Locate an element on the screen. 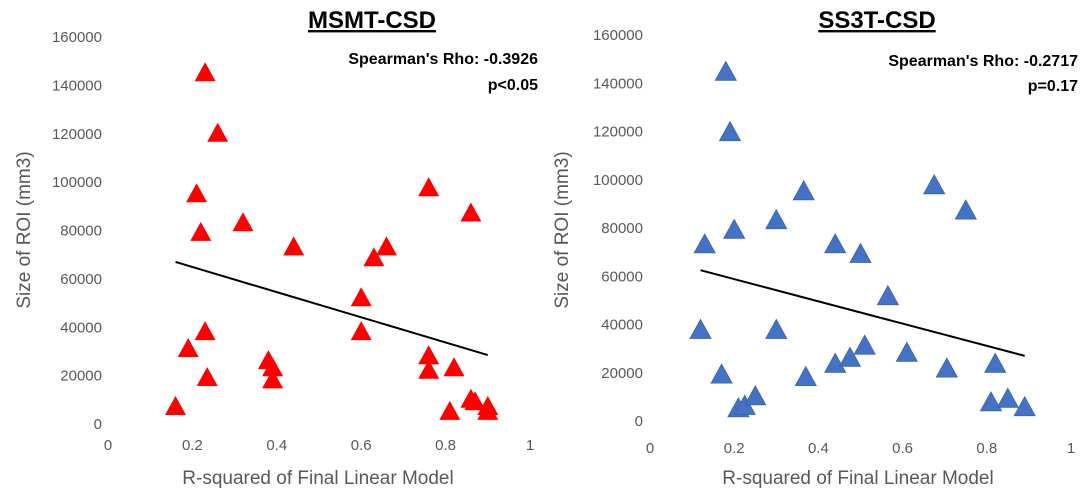 The height and width of the screenshot is (496, 1085). spearman-rho-annotation: Spearman's Rho: -0.3926 is located at coordinates (443, 59).